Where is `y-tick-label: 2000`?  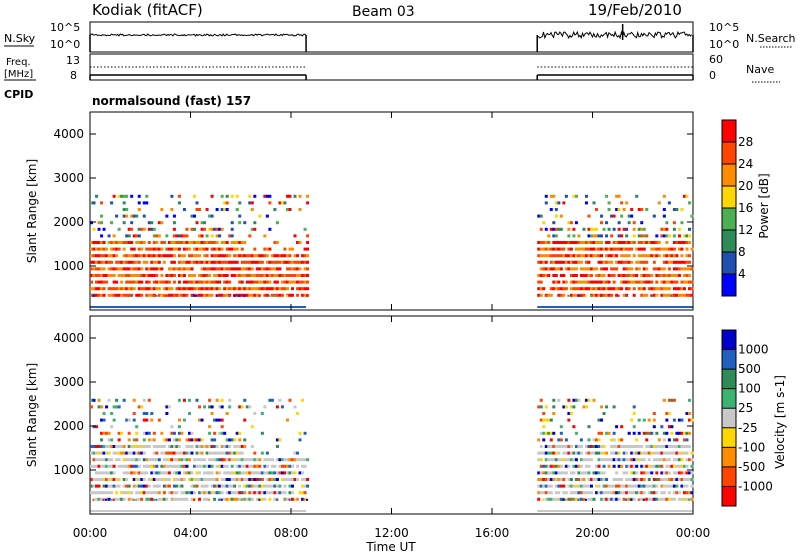 y-tick-label: 2000 is located at coordinates (68, 222).